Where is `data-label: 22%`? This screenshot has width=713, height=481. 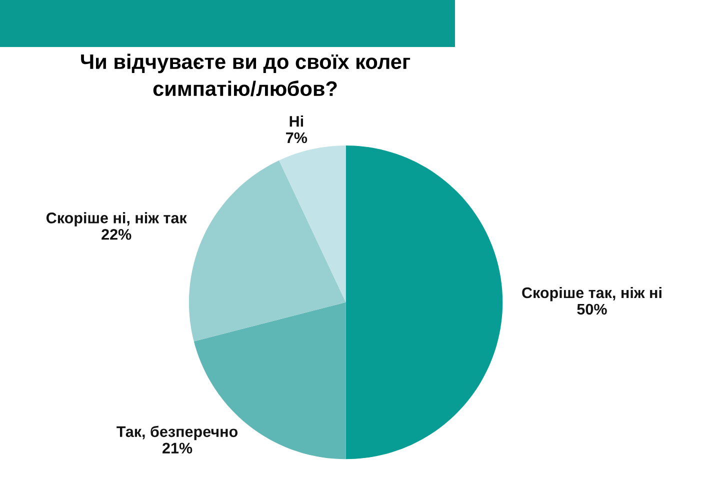
data-label: 22% is located at coordinates (117, 234).